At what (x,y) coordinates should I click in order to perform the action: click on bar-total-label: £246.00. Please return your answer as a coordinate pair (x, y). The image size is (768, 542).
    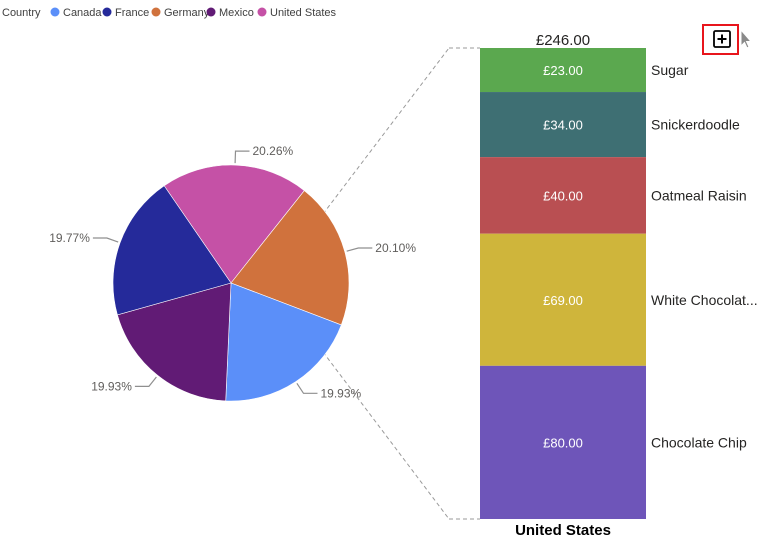
    Looking at the image, I should click on (563, 40).